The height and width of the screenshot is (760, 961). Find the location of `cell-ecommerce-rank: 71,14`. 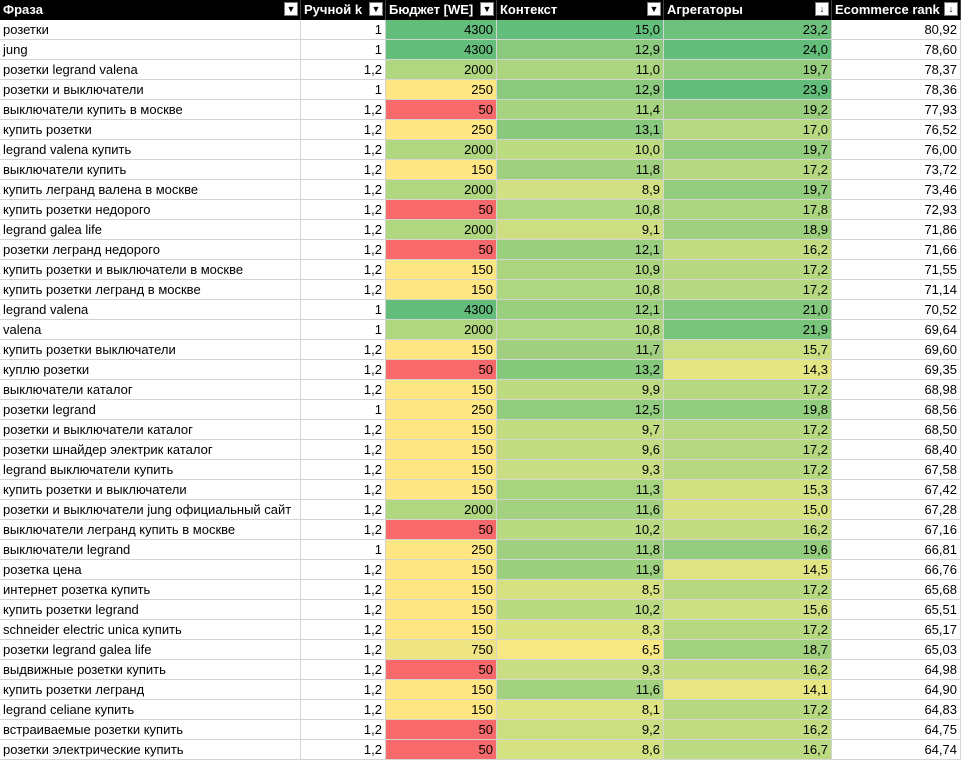

cell-ecommerce-rank: 71,14 is located at coordinates (896, 290).